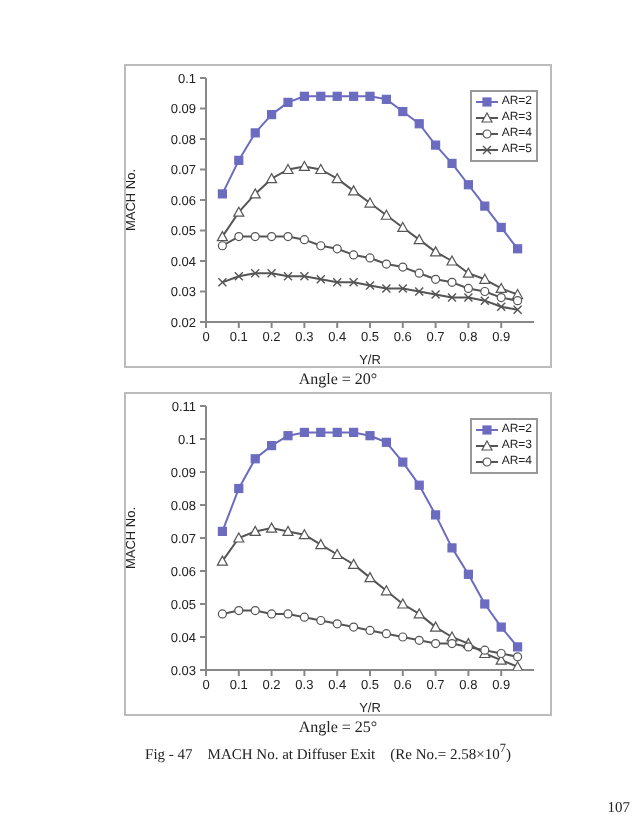 Image resolution: width=640 pixels, height=828 pixels. Describe the element at coordinates (338, 379) in the screenshot. I see `text: Angle = 20°` at that location.